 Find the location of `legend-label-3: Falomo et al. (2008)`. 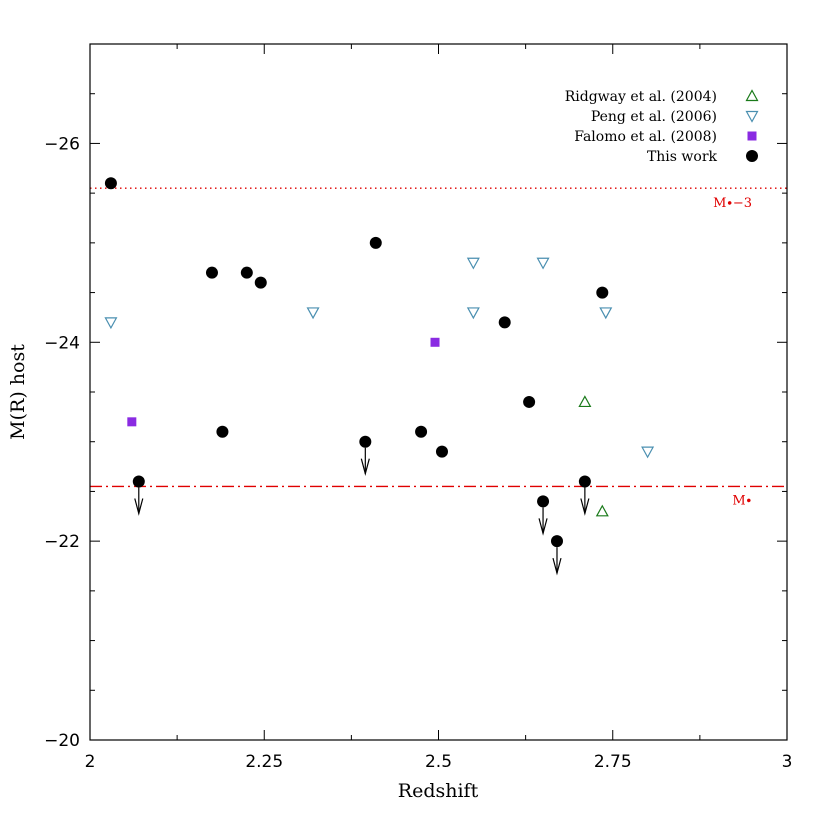

legend-label-3: Falomo et al. (2008) is located at coordinates (645, 137).